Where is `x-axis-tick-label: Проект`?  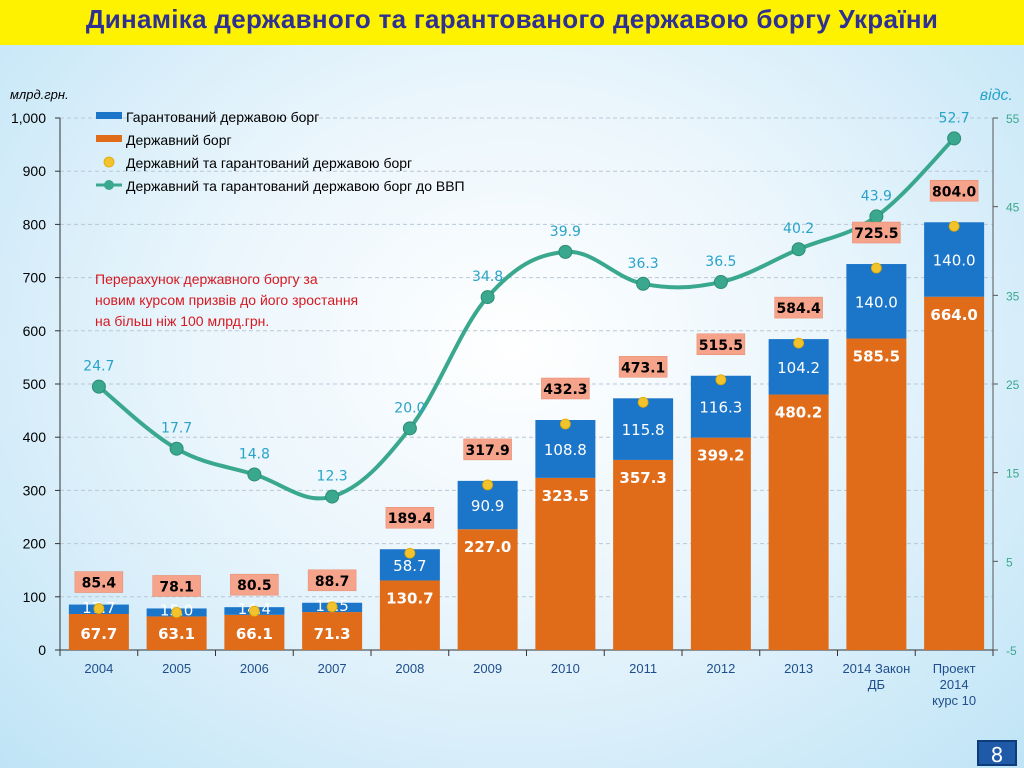
x-axis-tick-label: Проект is located at coordinates (954, 668).